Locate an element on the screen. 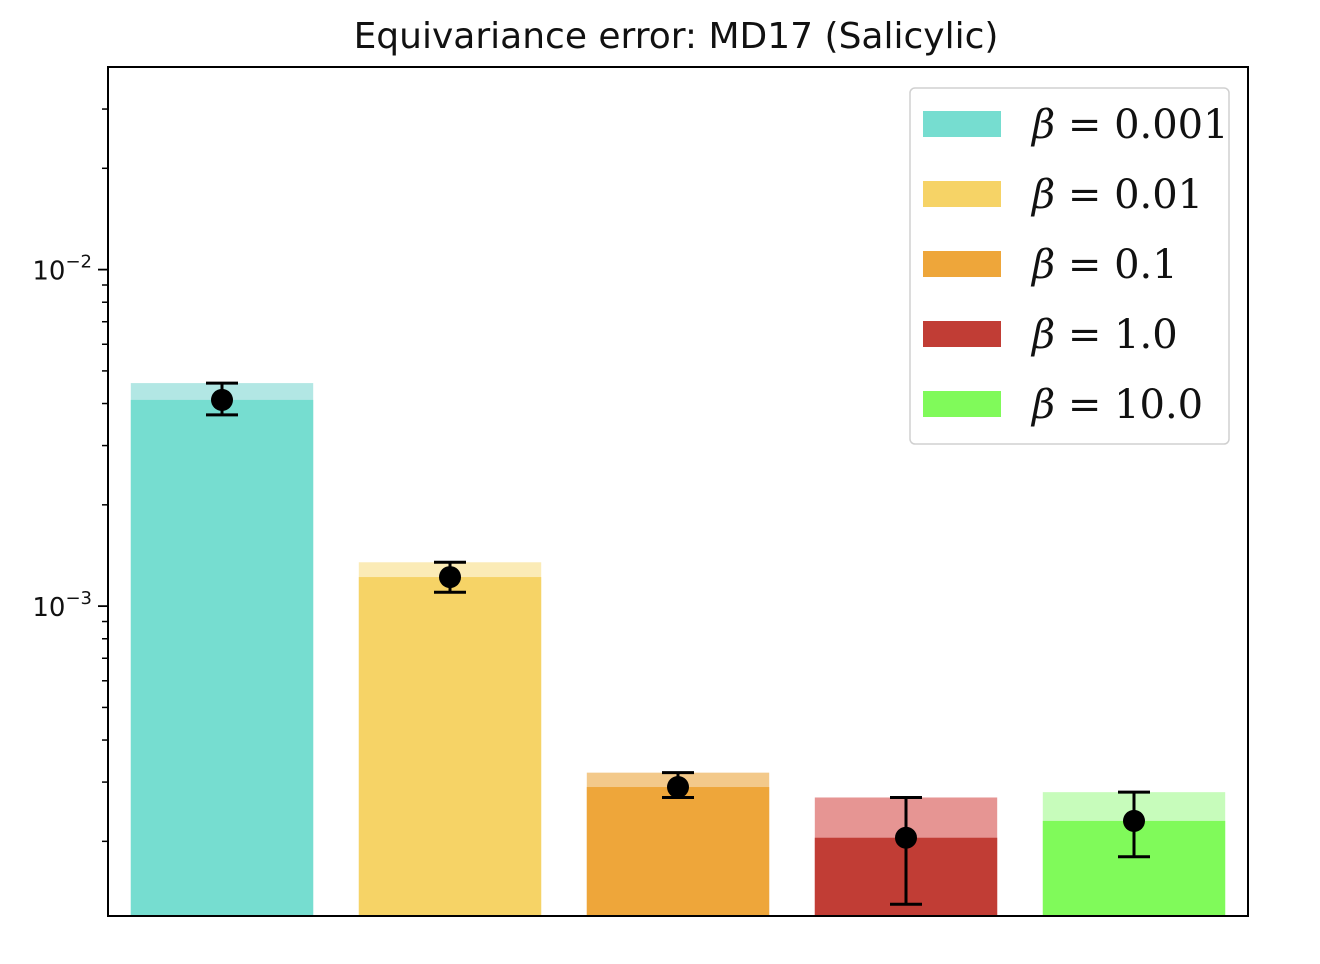 This screenshot has width=1320, height=964. legend-label: β = 0.001 is located at coordinates (1129, 125).